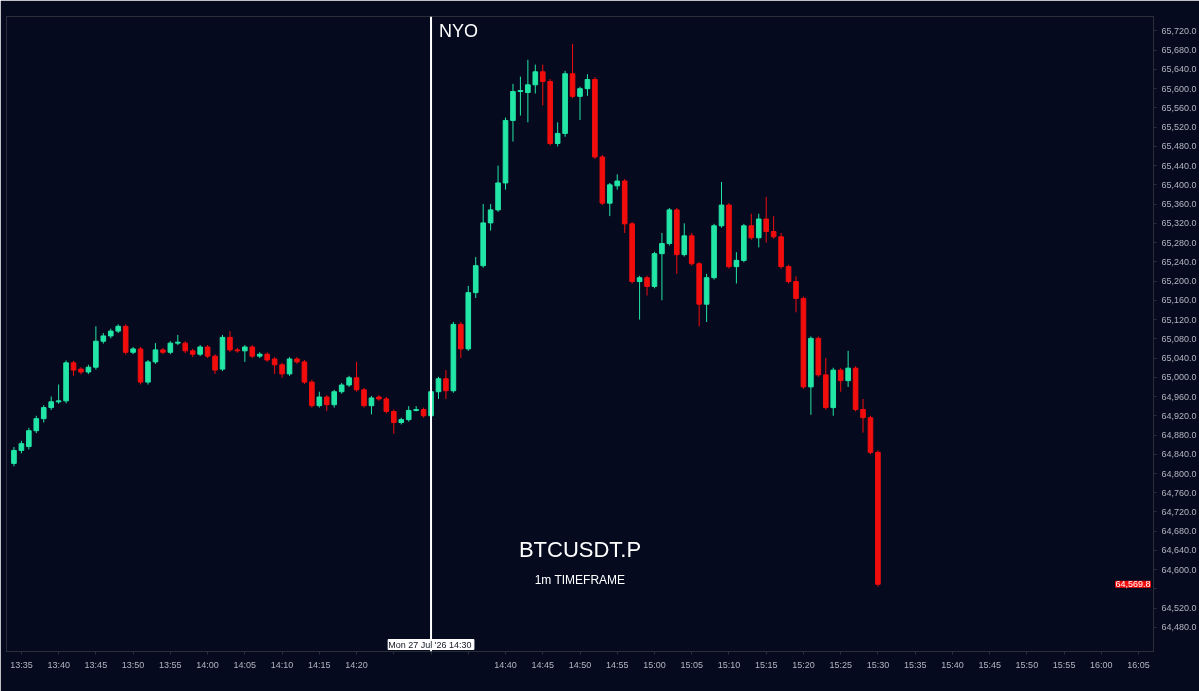 This screenshot has width=1199, height=691. What do you see at coordinates (803, 664) in the screenshot?
I see `x-tick-label: 15:20` at bounding box center [803, 664].